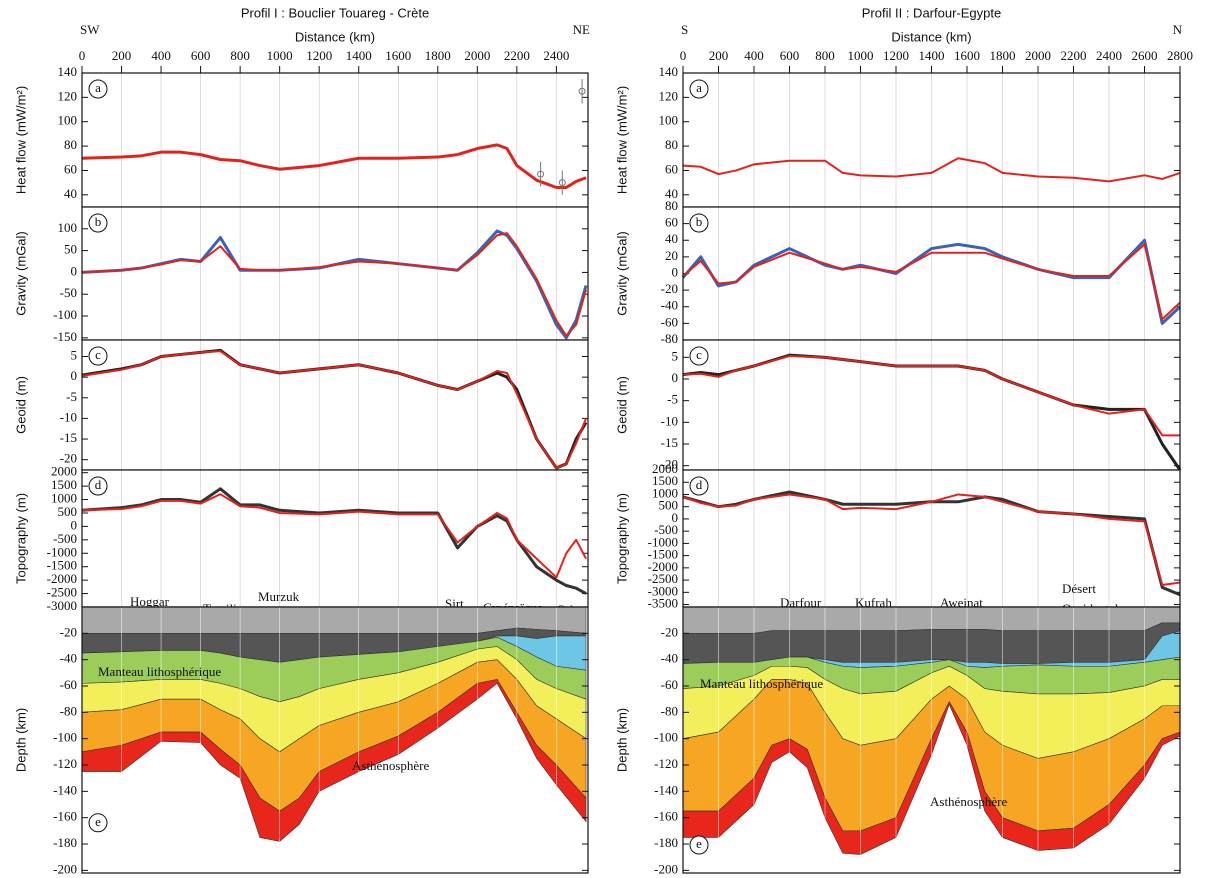 The height and width of the screenshot is (878, 1205). I want to click on y-axis-label: Heat flow (mW/m²), so click(621, 140).